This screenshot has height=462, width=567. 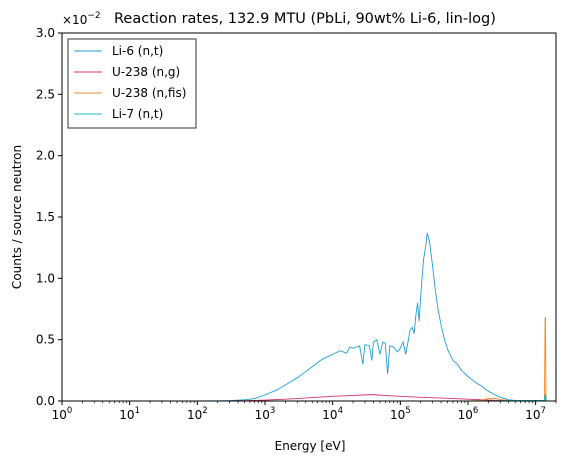 I want to click on y-tick-label: 0.0, so click(x=45, y=401).